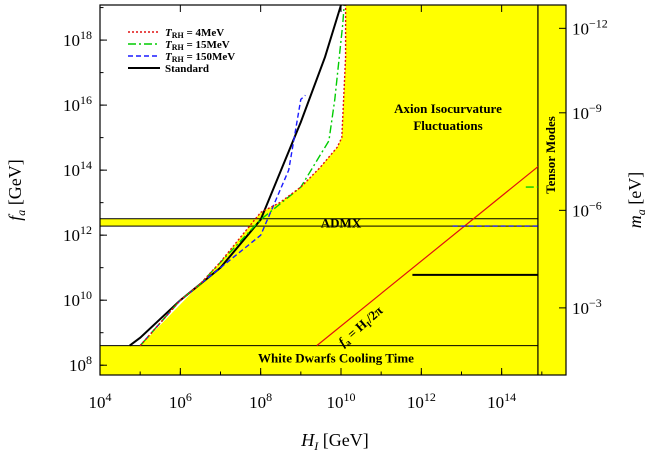 The height and width of the screenshot is (461, 652). I want to click on isocurvature-label-line-2: Fluctuations, so click(447, 125).